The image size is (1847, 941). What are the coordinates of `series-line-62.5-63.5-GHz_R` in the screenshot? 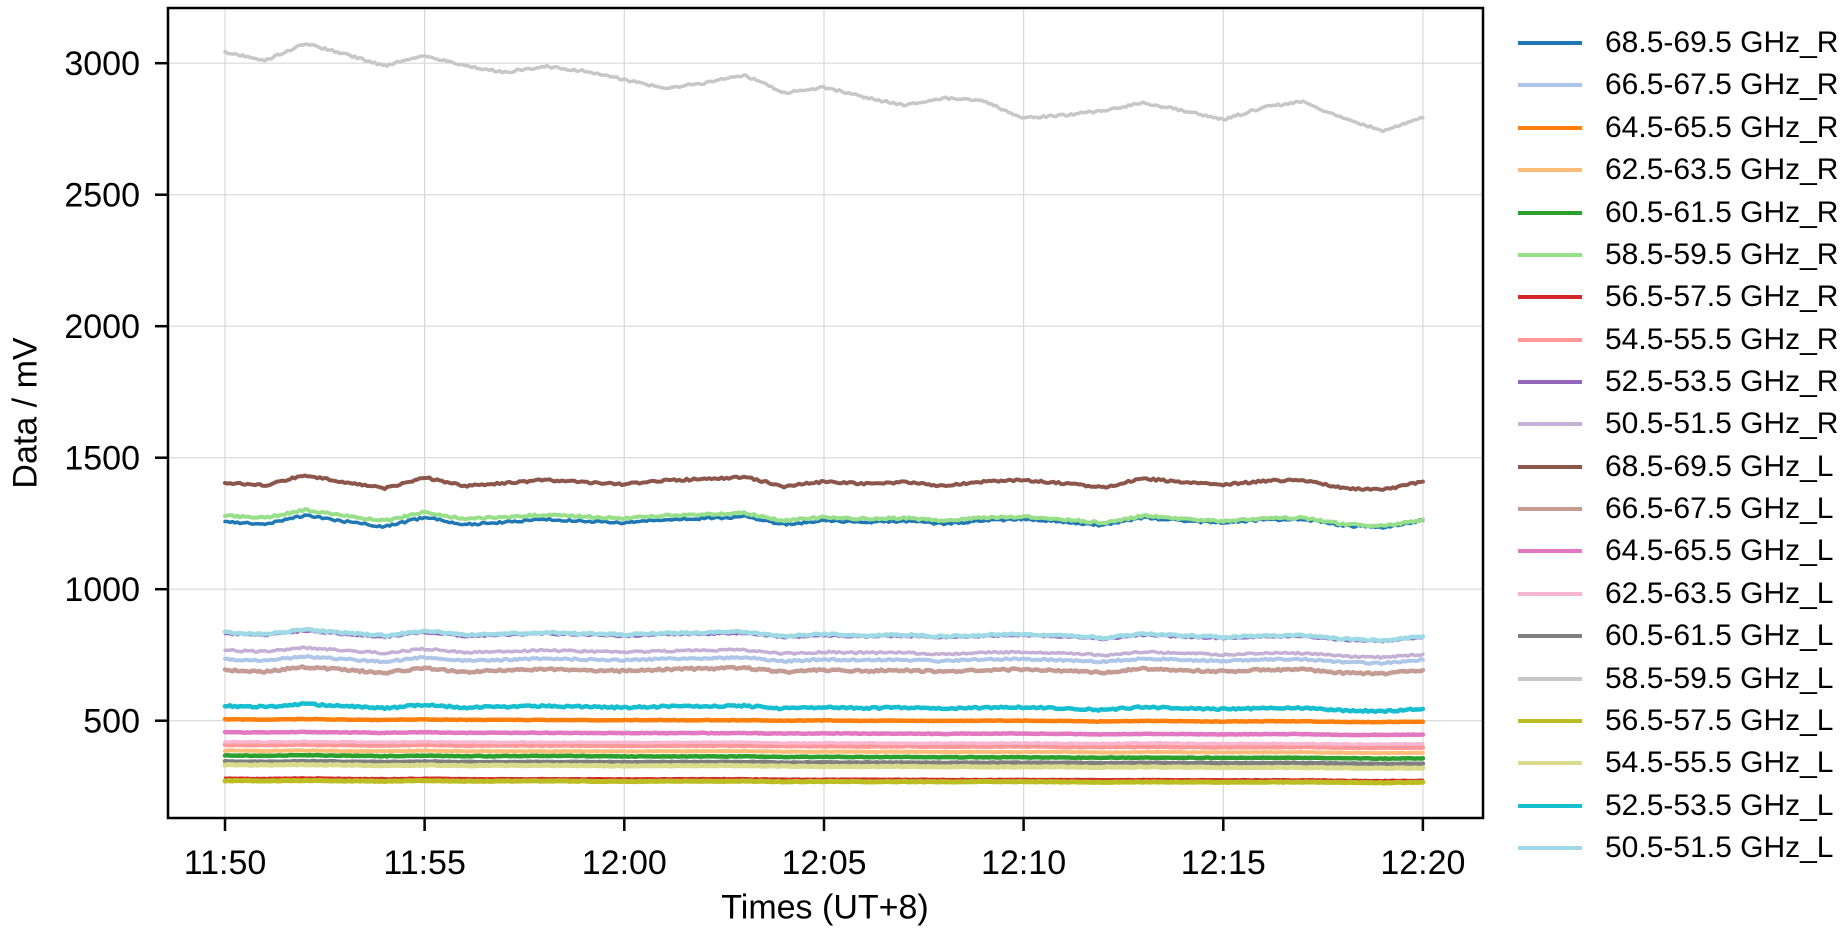 It's located at (824, 752).